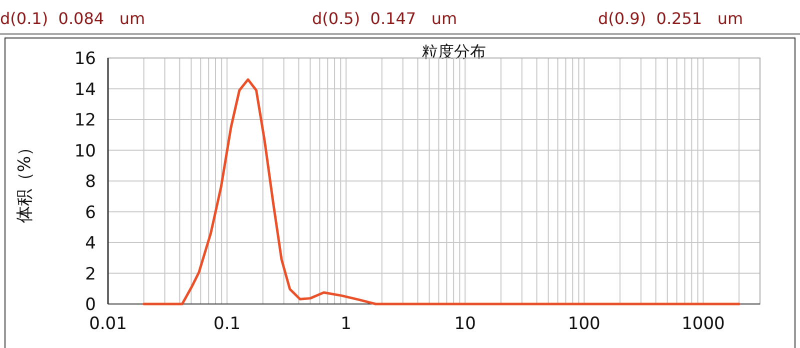  What do you see at coordinates (25, 181) in the screenshot?
I see `y-axis-title: 体积（%）` at bounding box center [25, 181].